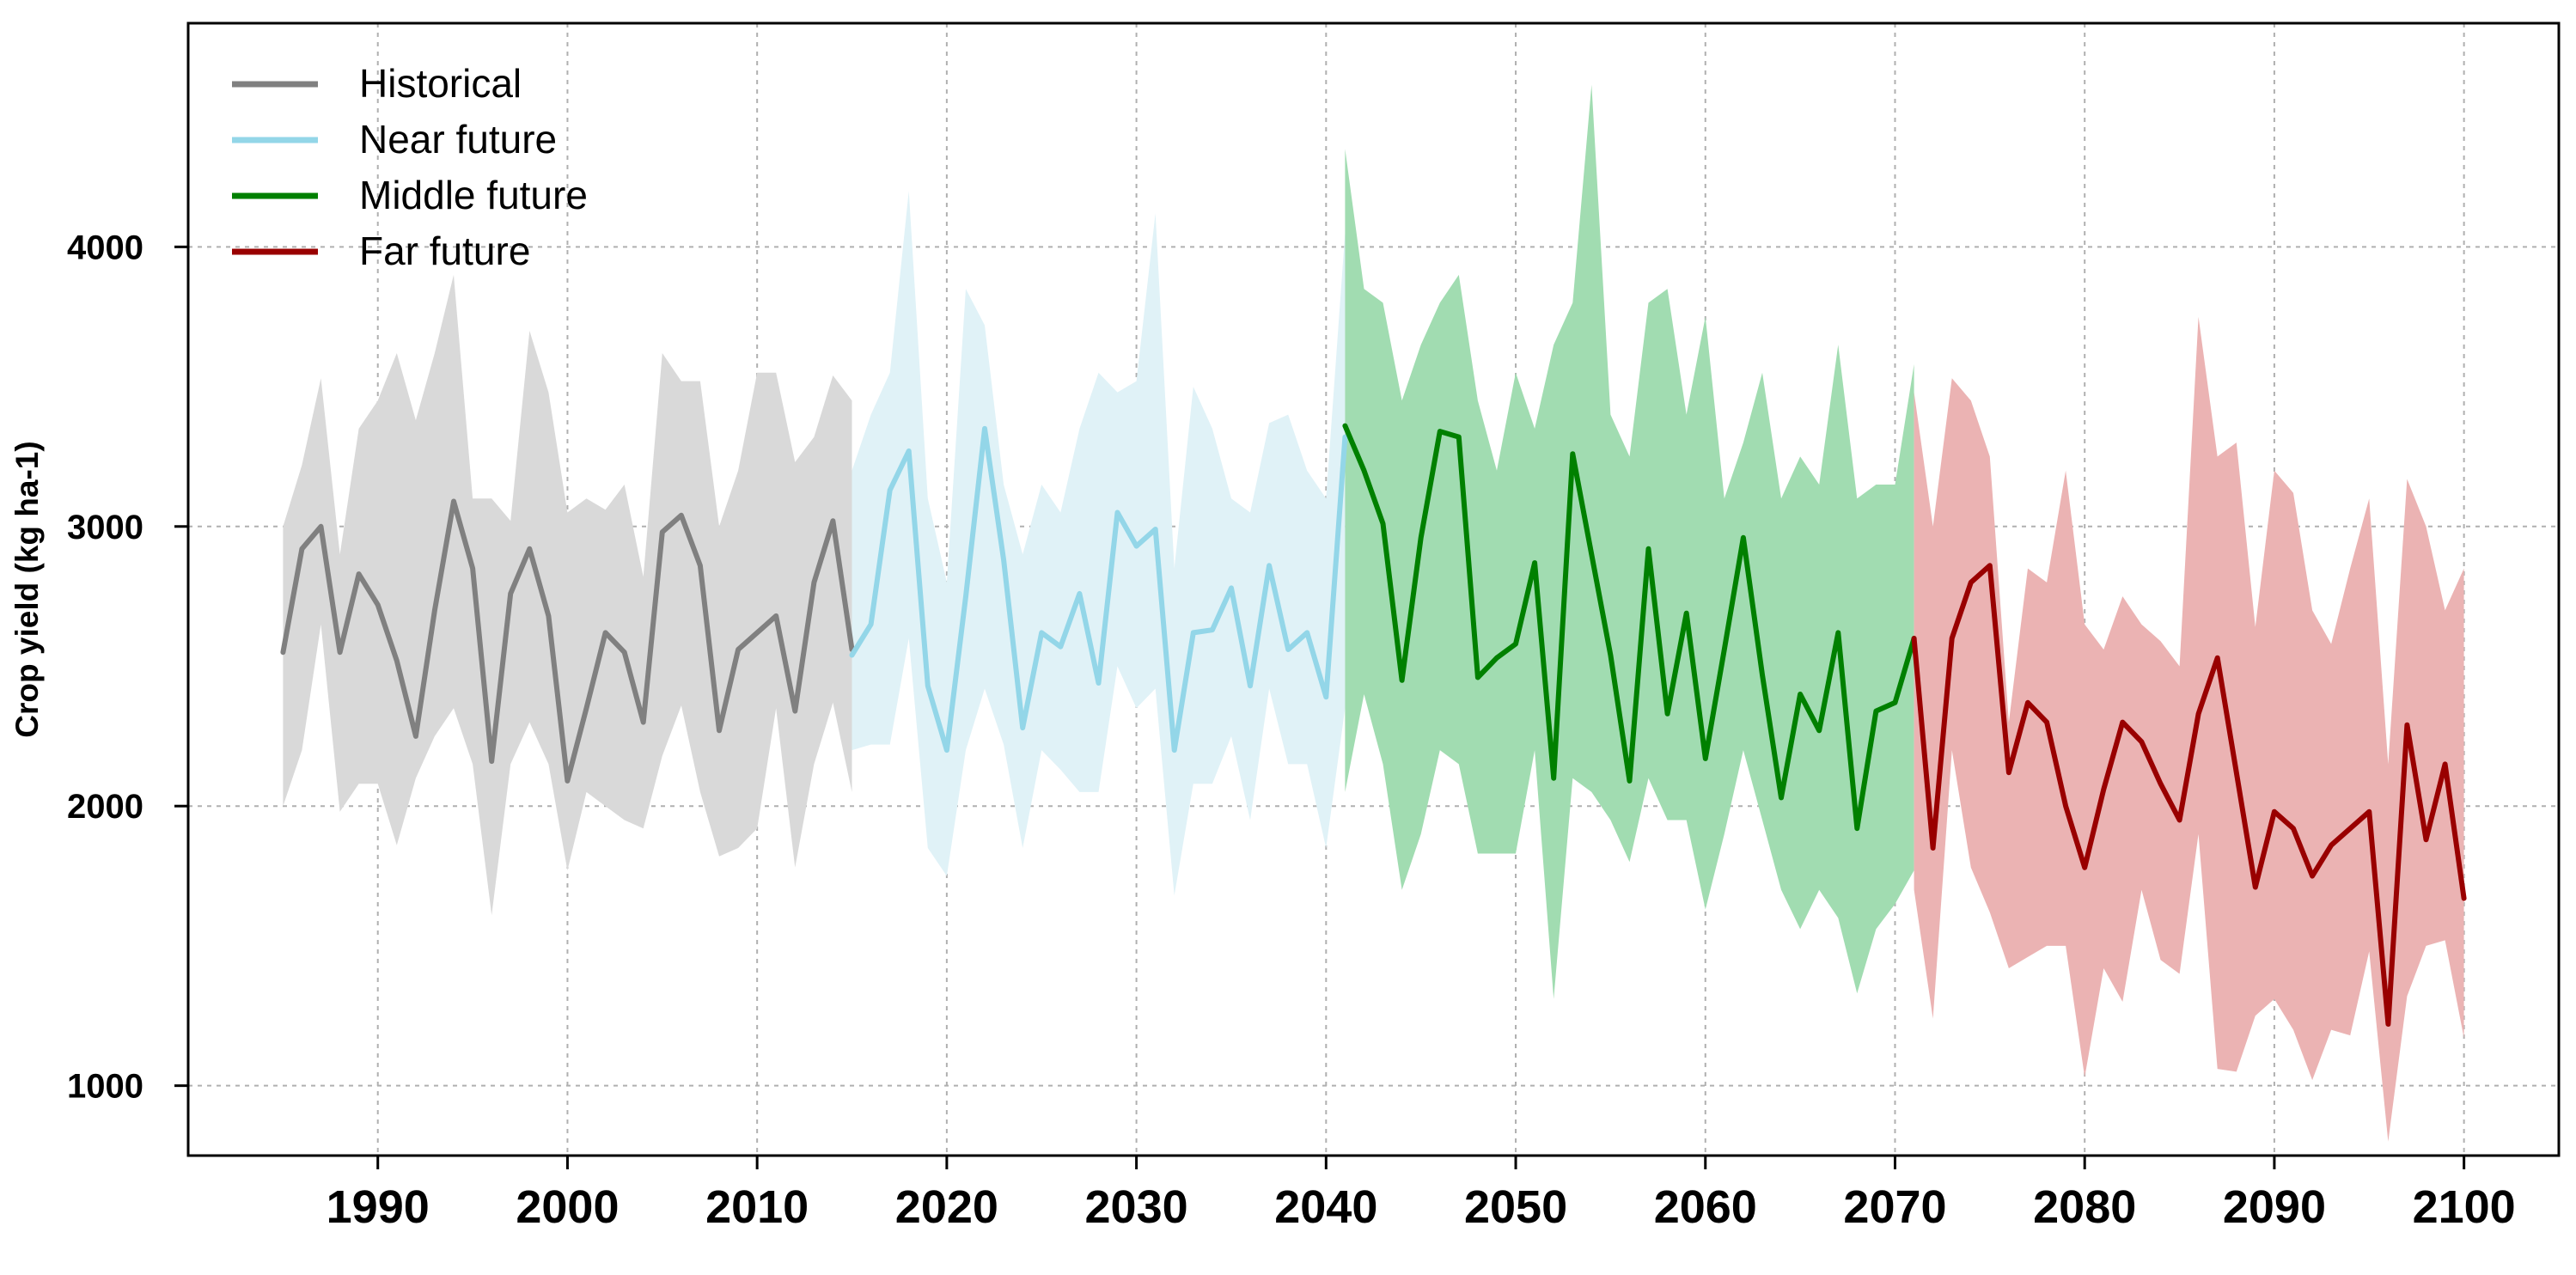 This screenshot has width=2576, height=1275. Describe the element at coordinates (757, 1207) in the screenshot. I see `x-tick-label: 2010` at that location.